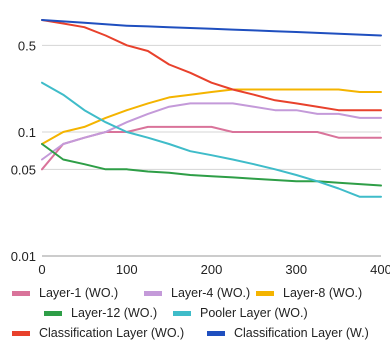  What do you see at coordinates (27, 132) in the screenshot?
I see `y-tick-label: 0.1` at bounding box center [27, 132].